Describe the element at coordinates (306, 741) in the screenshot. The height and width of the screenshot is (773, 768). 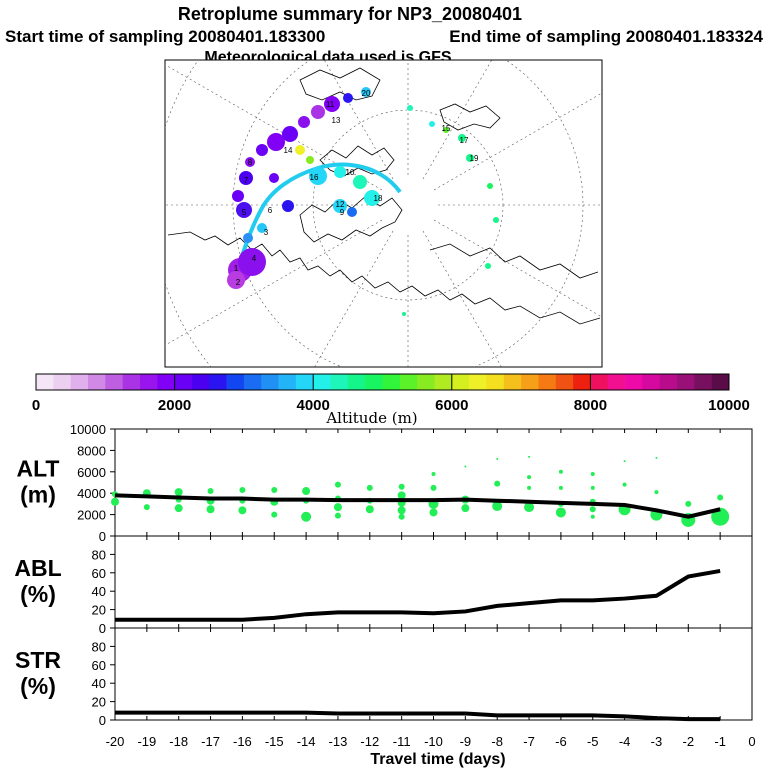
I see `x-tick-label: -14` at that location.